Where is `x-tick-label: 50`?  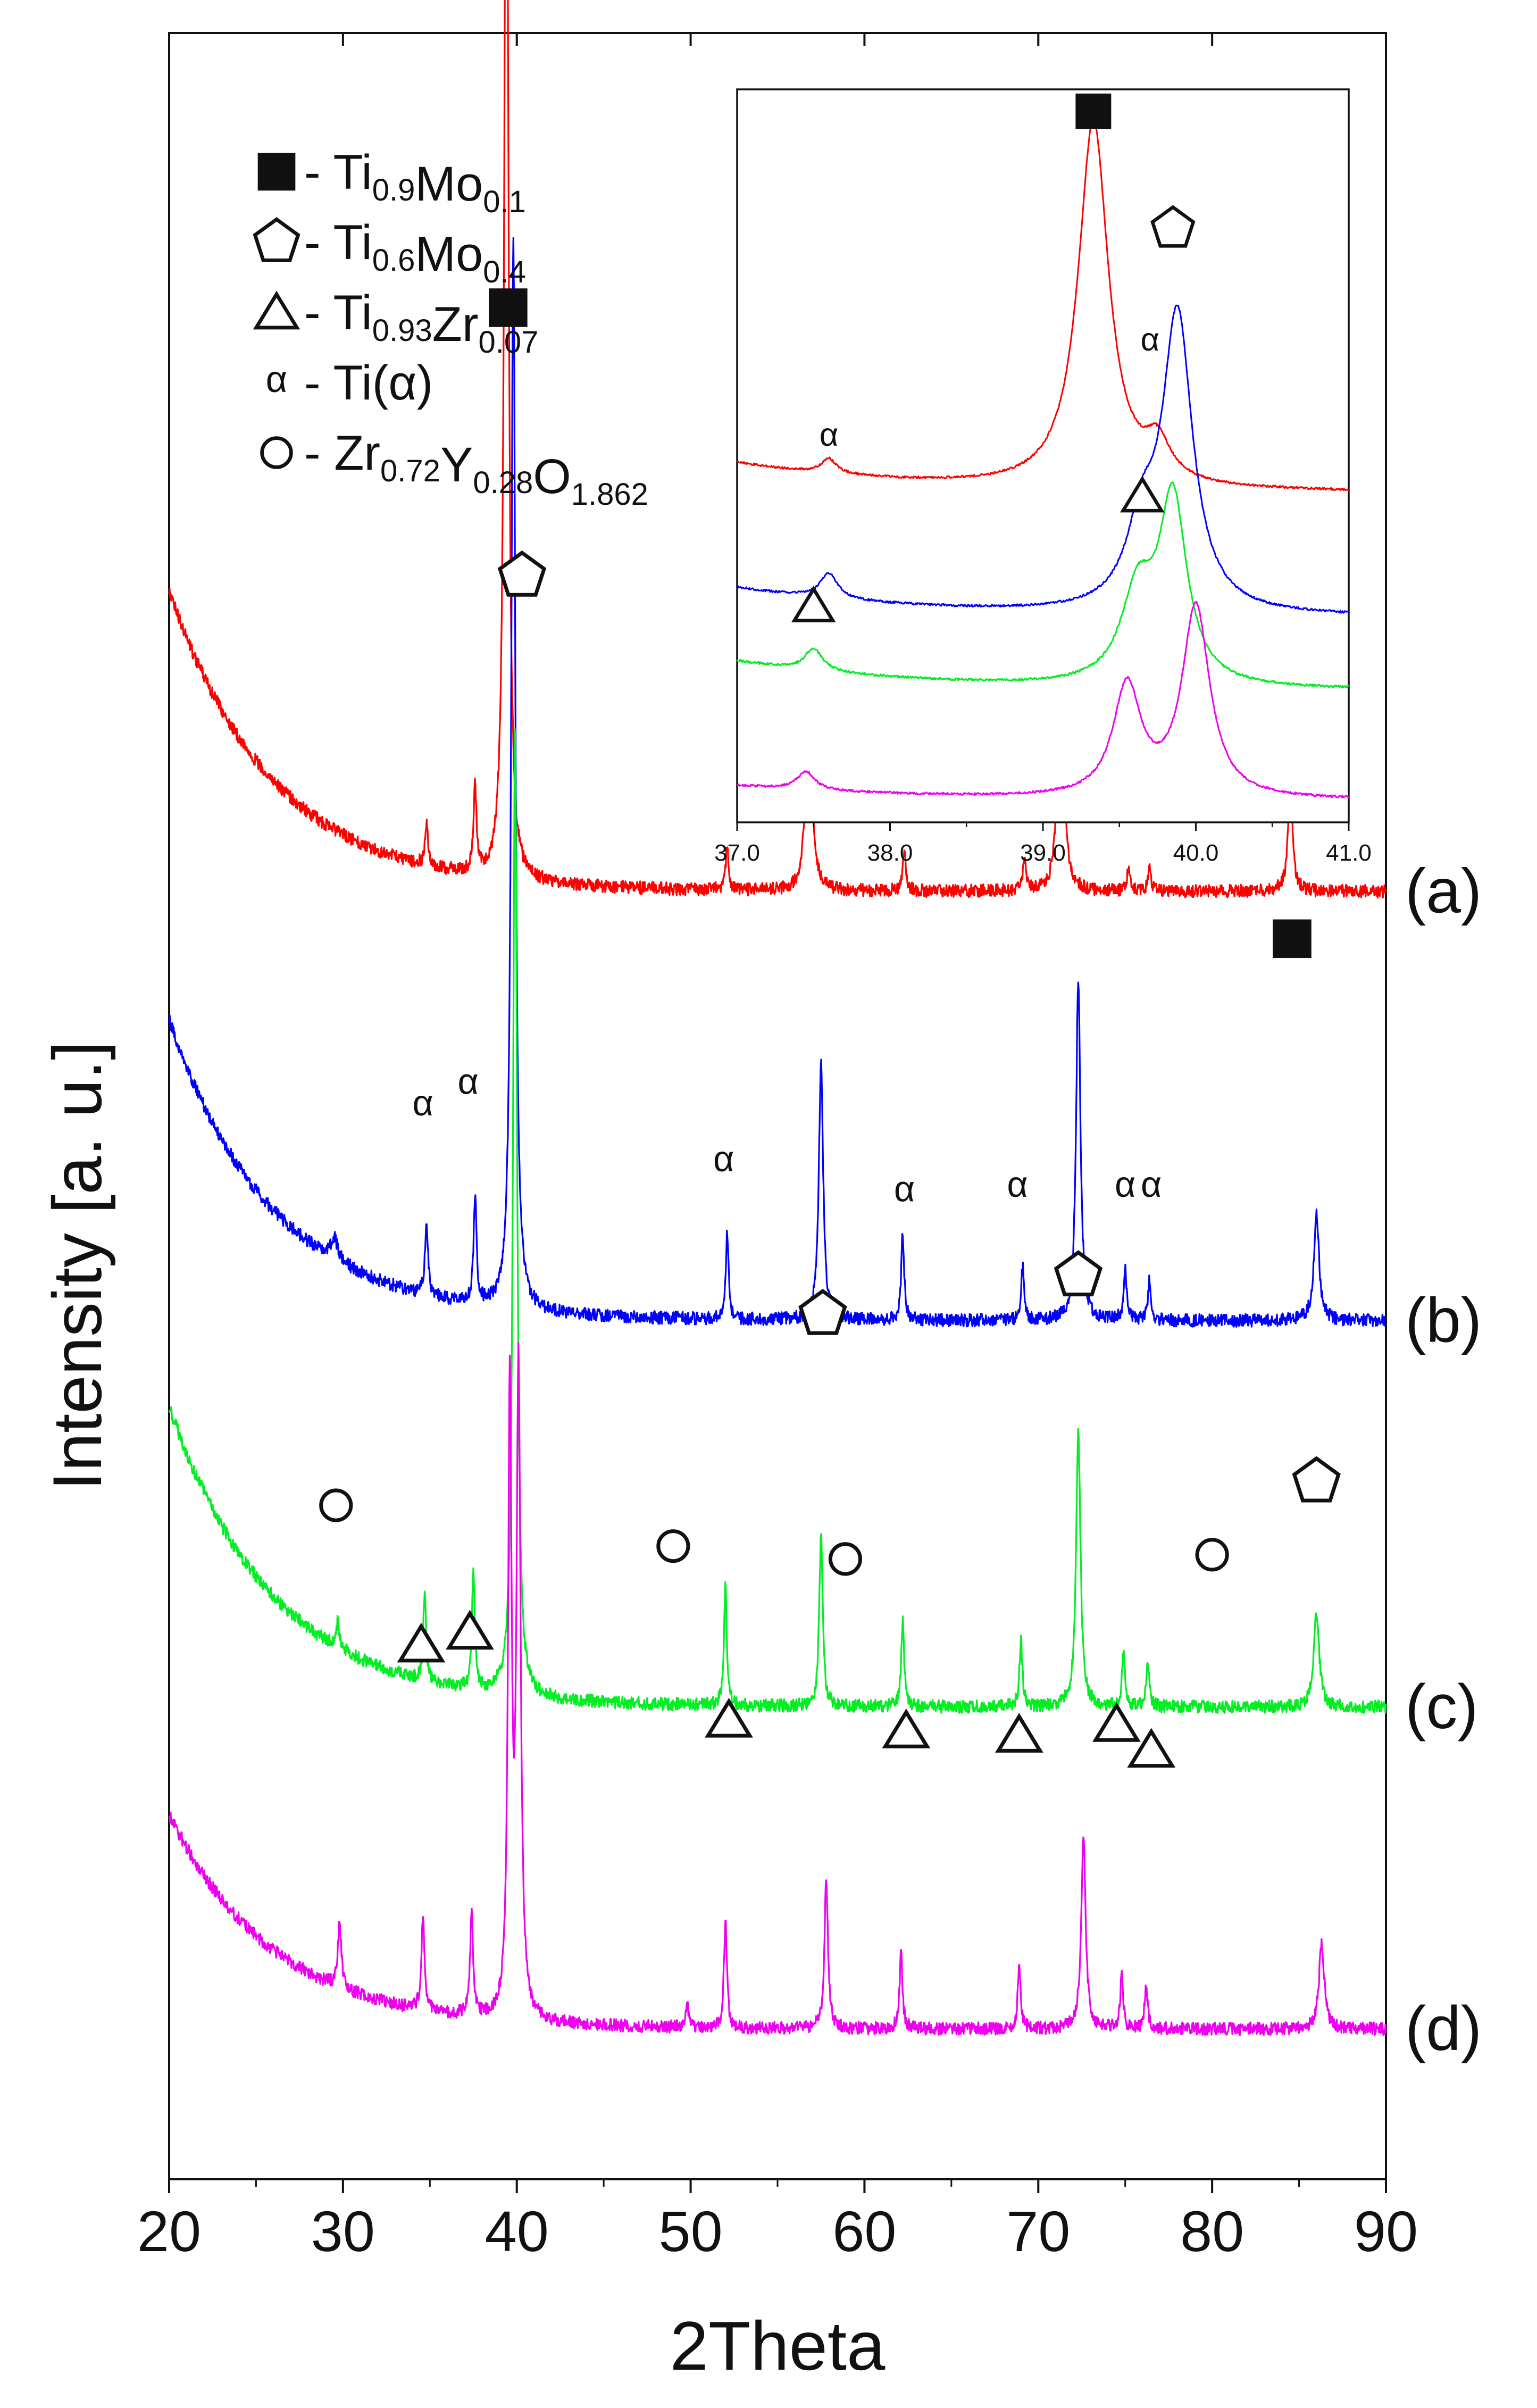
x-tick-label: 50 is located at coordinates (691, 2231).